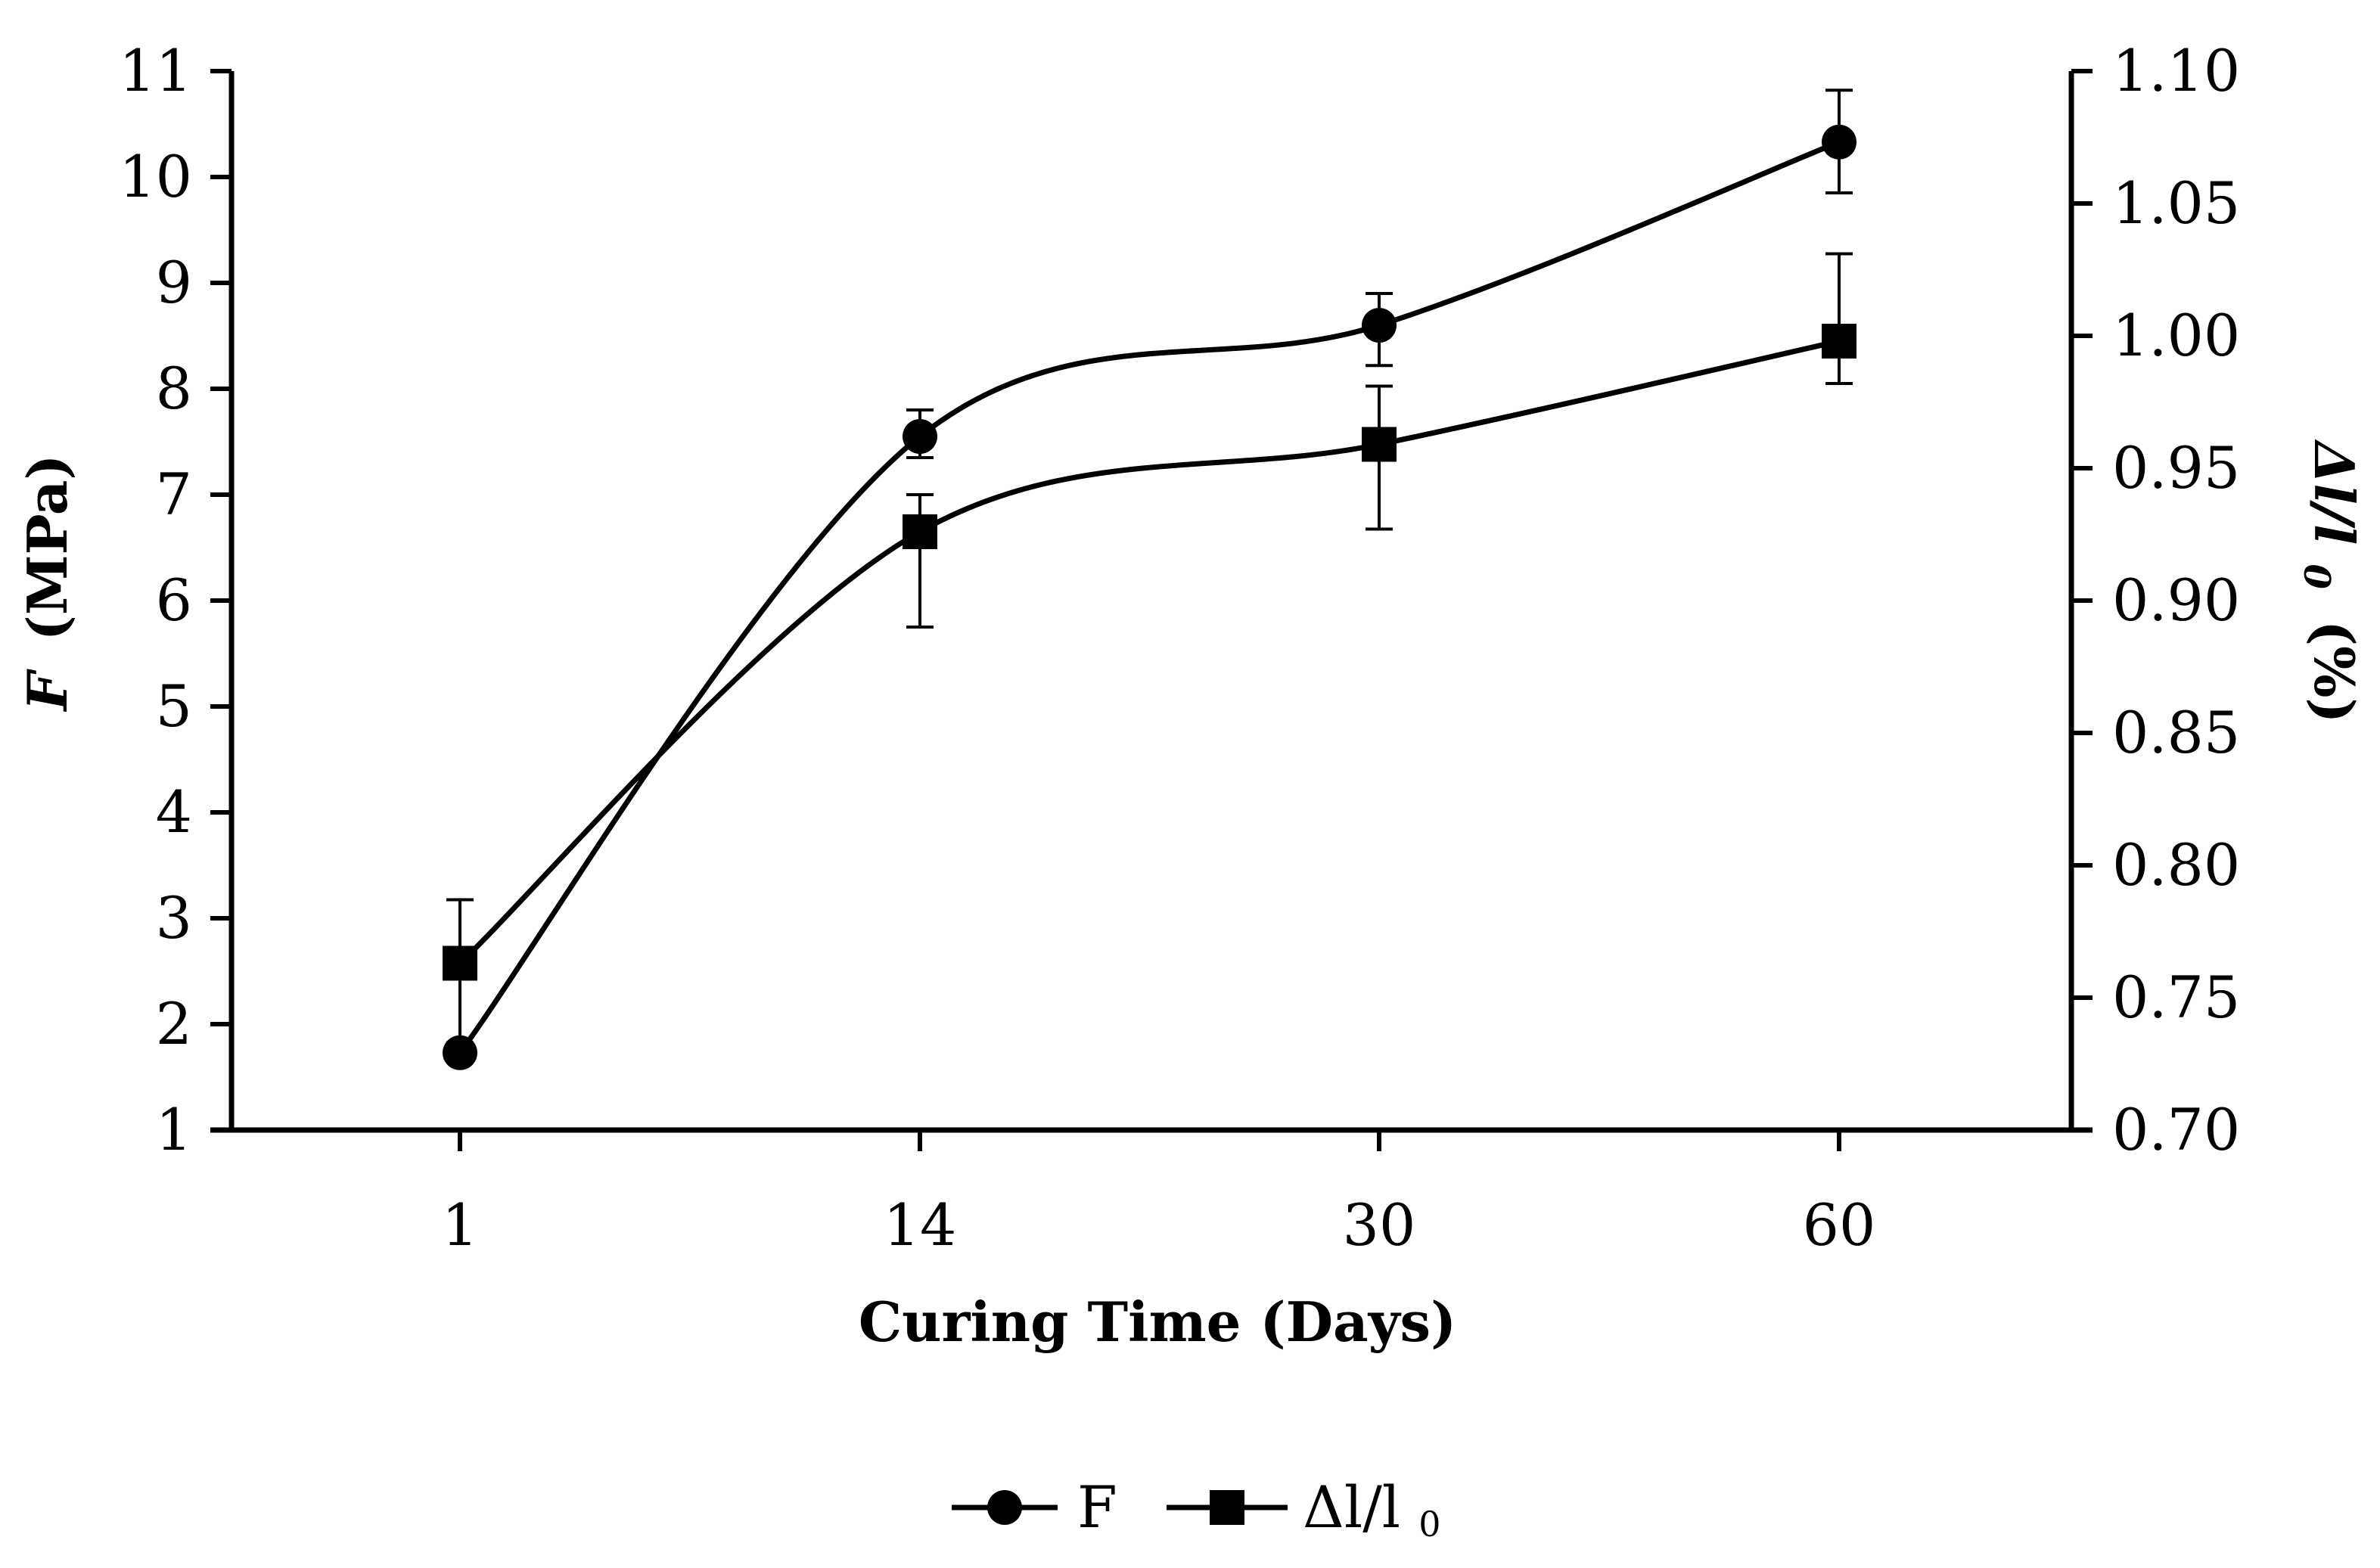 The width and height of the screenshot is (2380, 1568). Describe the element at coordinates (2176, 70) in the screenshot. I see `y-right-tick-label: 1.10` at that location.